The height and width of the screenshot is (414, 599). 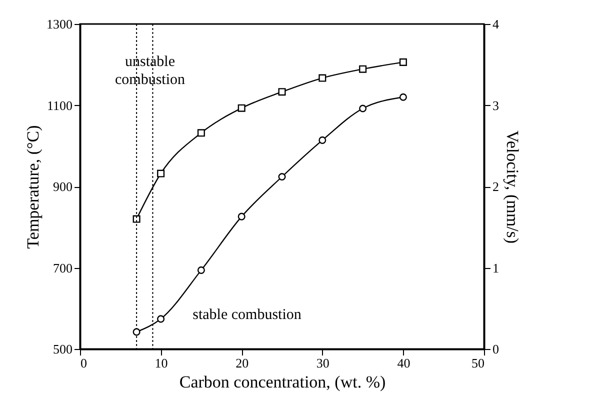 What do you see at coordinates (33, 187) in the screenshot?
I see `y-axis-title: Temperature, (°C)` at bounding box center [33, 187].